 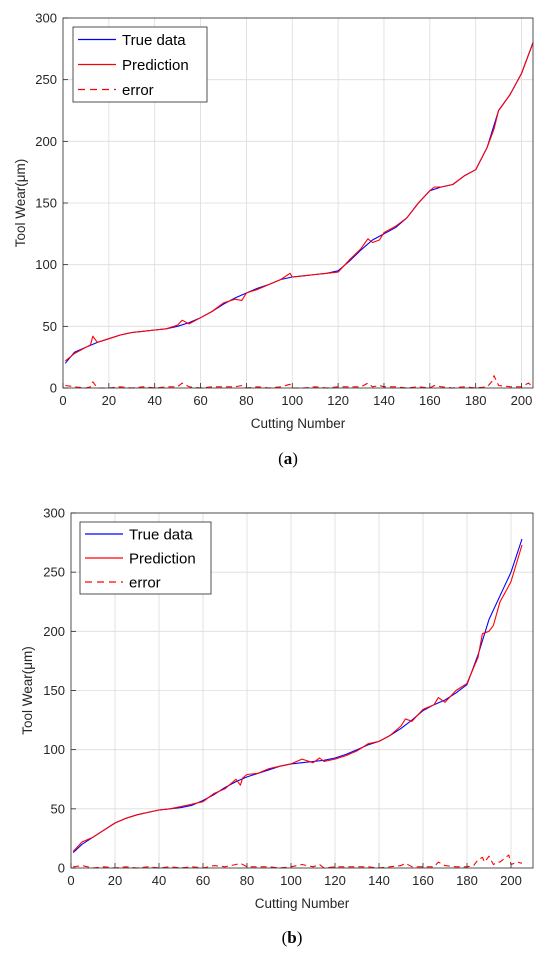 I want to click on panel-caption: (a), so click(x=288, y=458).